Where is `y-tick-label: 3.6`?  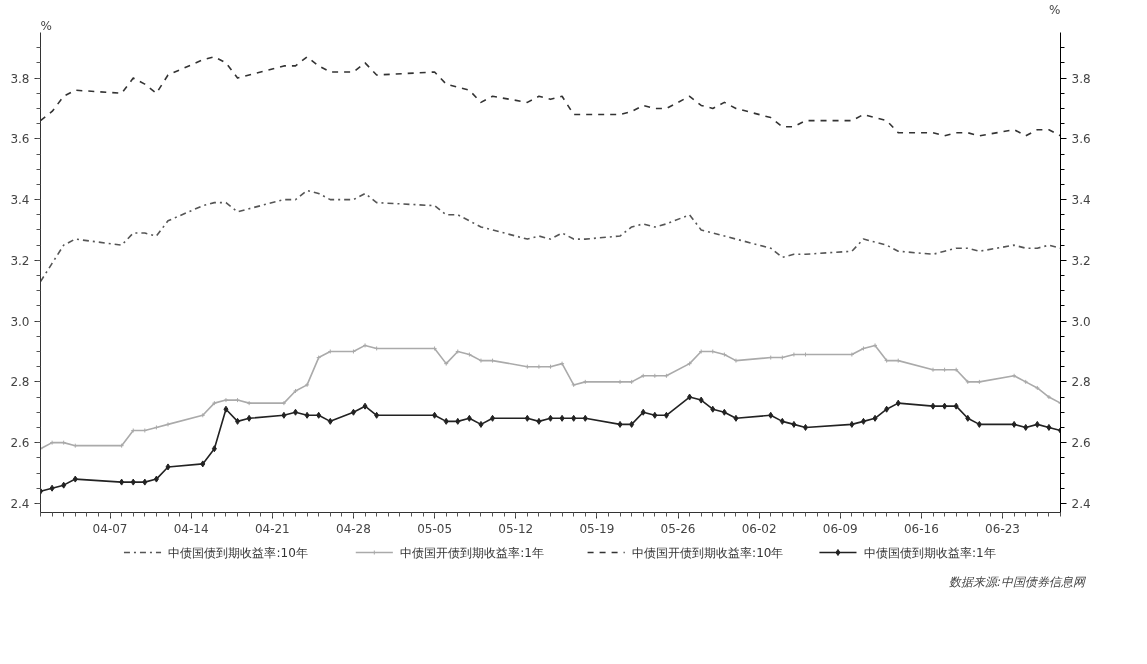 y-tick-label: 3.6 is located at coordinates (20, 139).